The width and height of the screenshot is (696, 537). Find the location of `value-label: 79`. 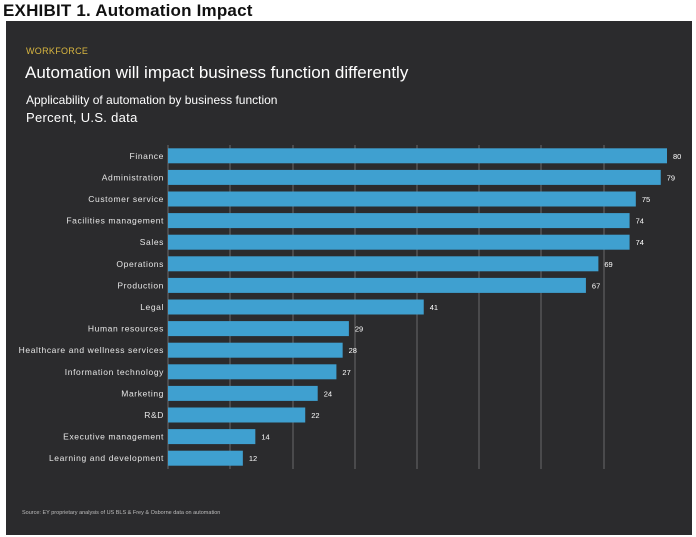

value-label: 79 is located at coordinates (671, 177).